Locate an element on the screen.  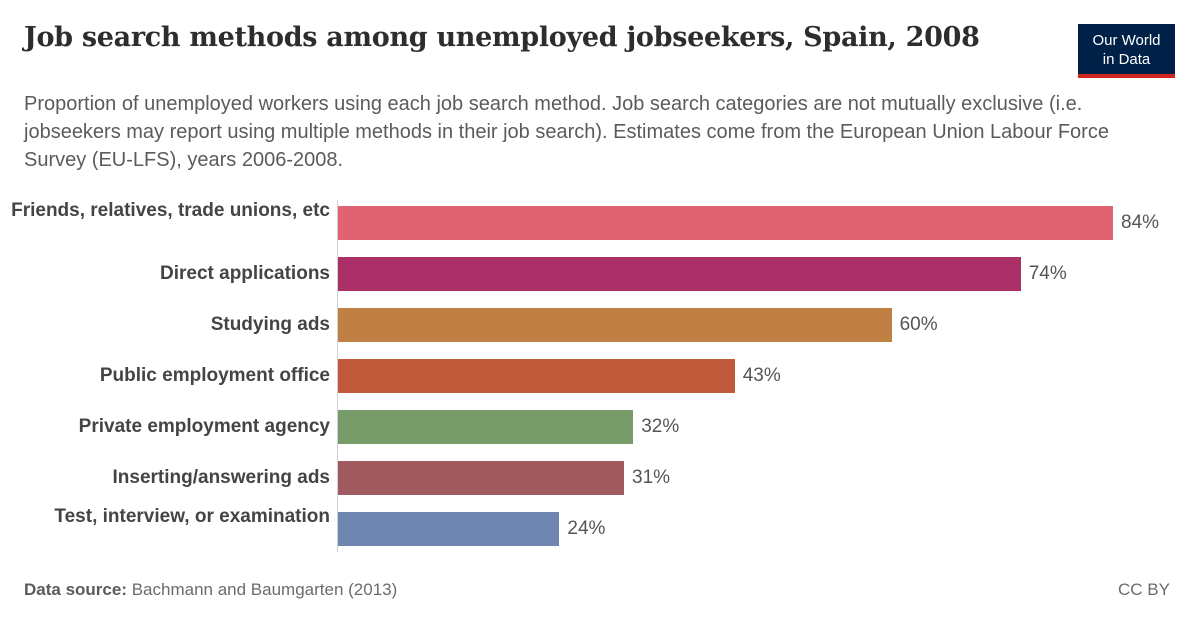
value-label: 24% is located at coordinates (586, 528).